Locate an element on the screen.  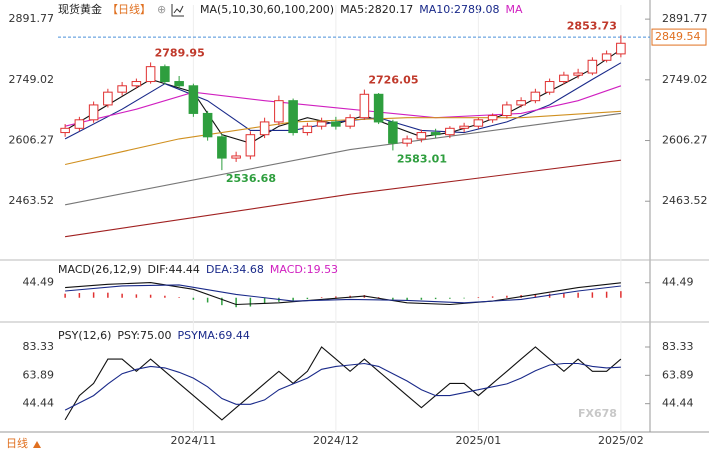
legend-entry: MA is located at coordinates (514, 9).